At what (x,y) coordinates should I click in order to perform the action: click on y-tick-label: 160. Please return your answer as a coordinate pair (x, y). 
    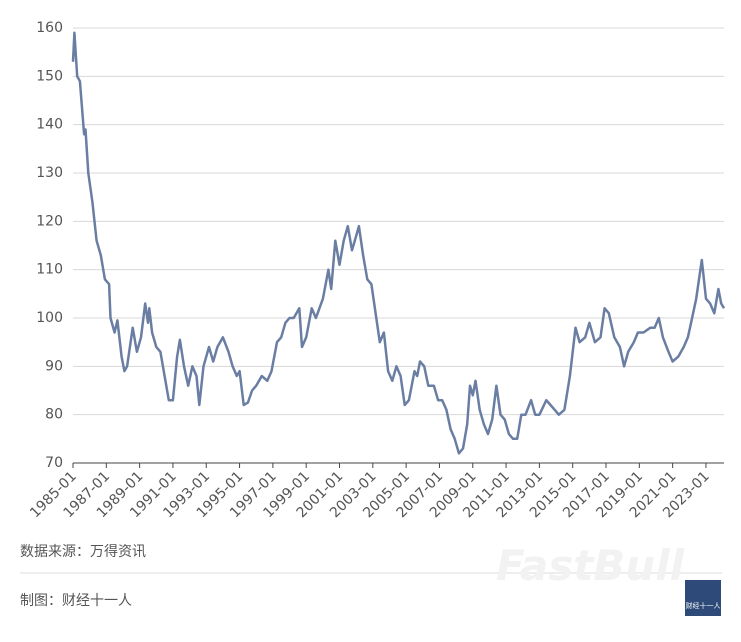
    Looking at the image, I should click on (49, 28).